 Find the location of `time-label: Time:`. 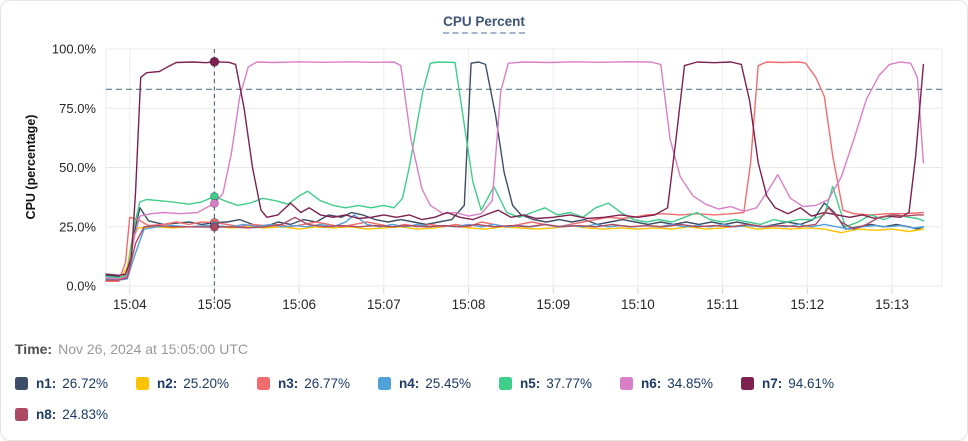

time-label: Time: is located at coordinates (34, 349).